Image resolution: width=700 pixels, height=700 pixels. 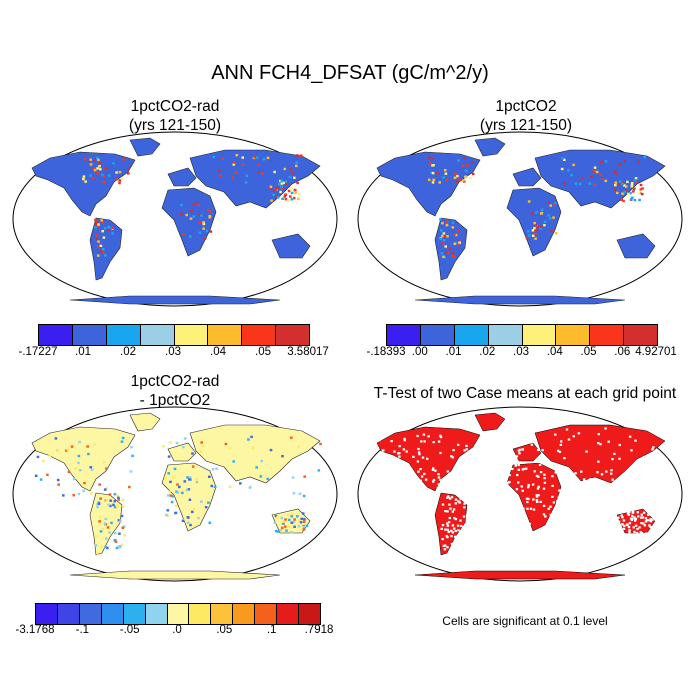 I want to click on colorbar-tick-label: 3.58017, so click(x=308, y=352).